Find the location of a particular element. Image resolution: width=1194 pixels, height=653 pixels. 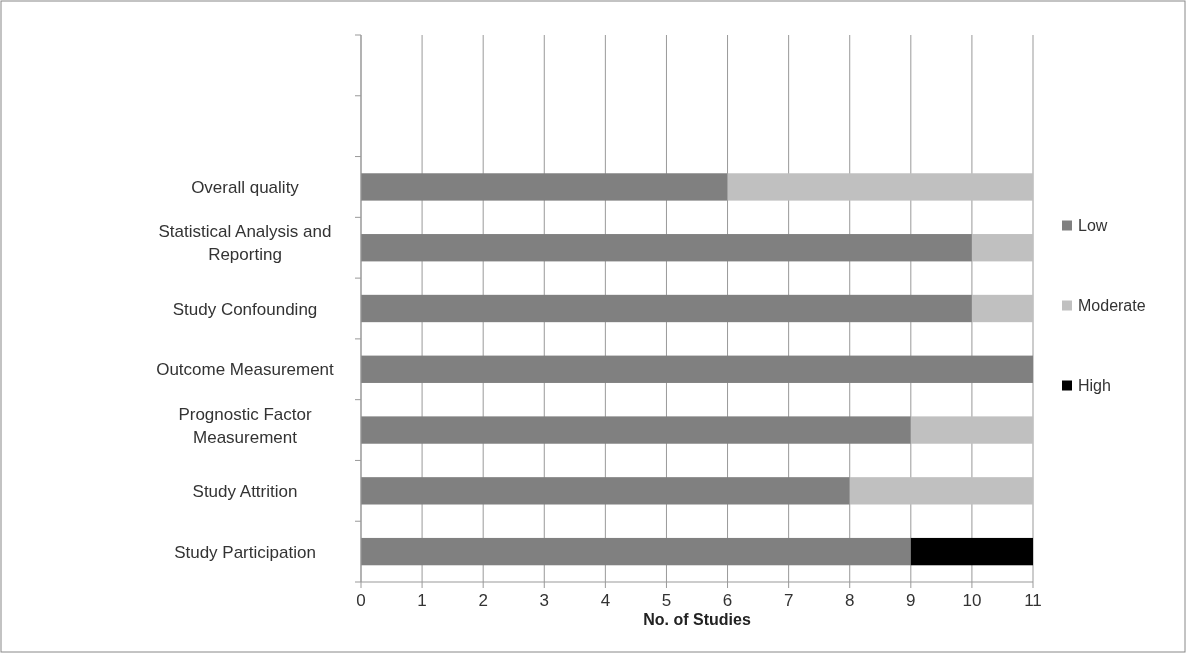

x-tick-label: 6 is located at coordinates (727, 600).